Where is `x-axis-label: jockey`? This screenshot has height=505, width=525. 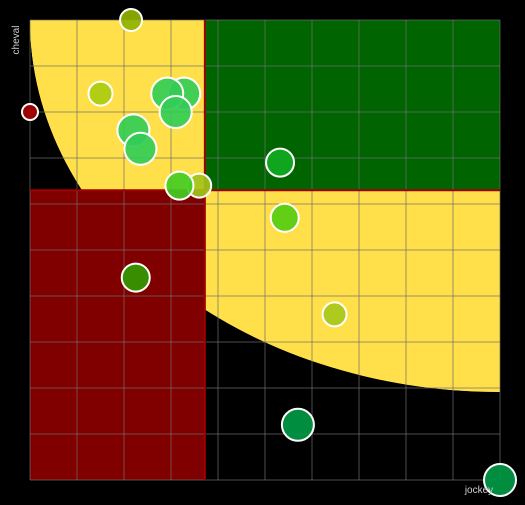 x-axis-label: jockey is located at coordinates (478, 490).